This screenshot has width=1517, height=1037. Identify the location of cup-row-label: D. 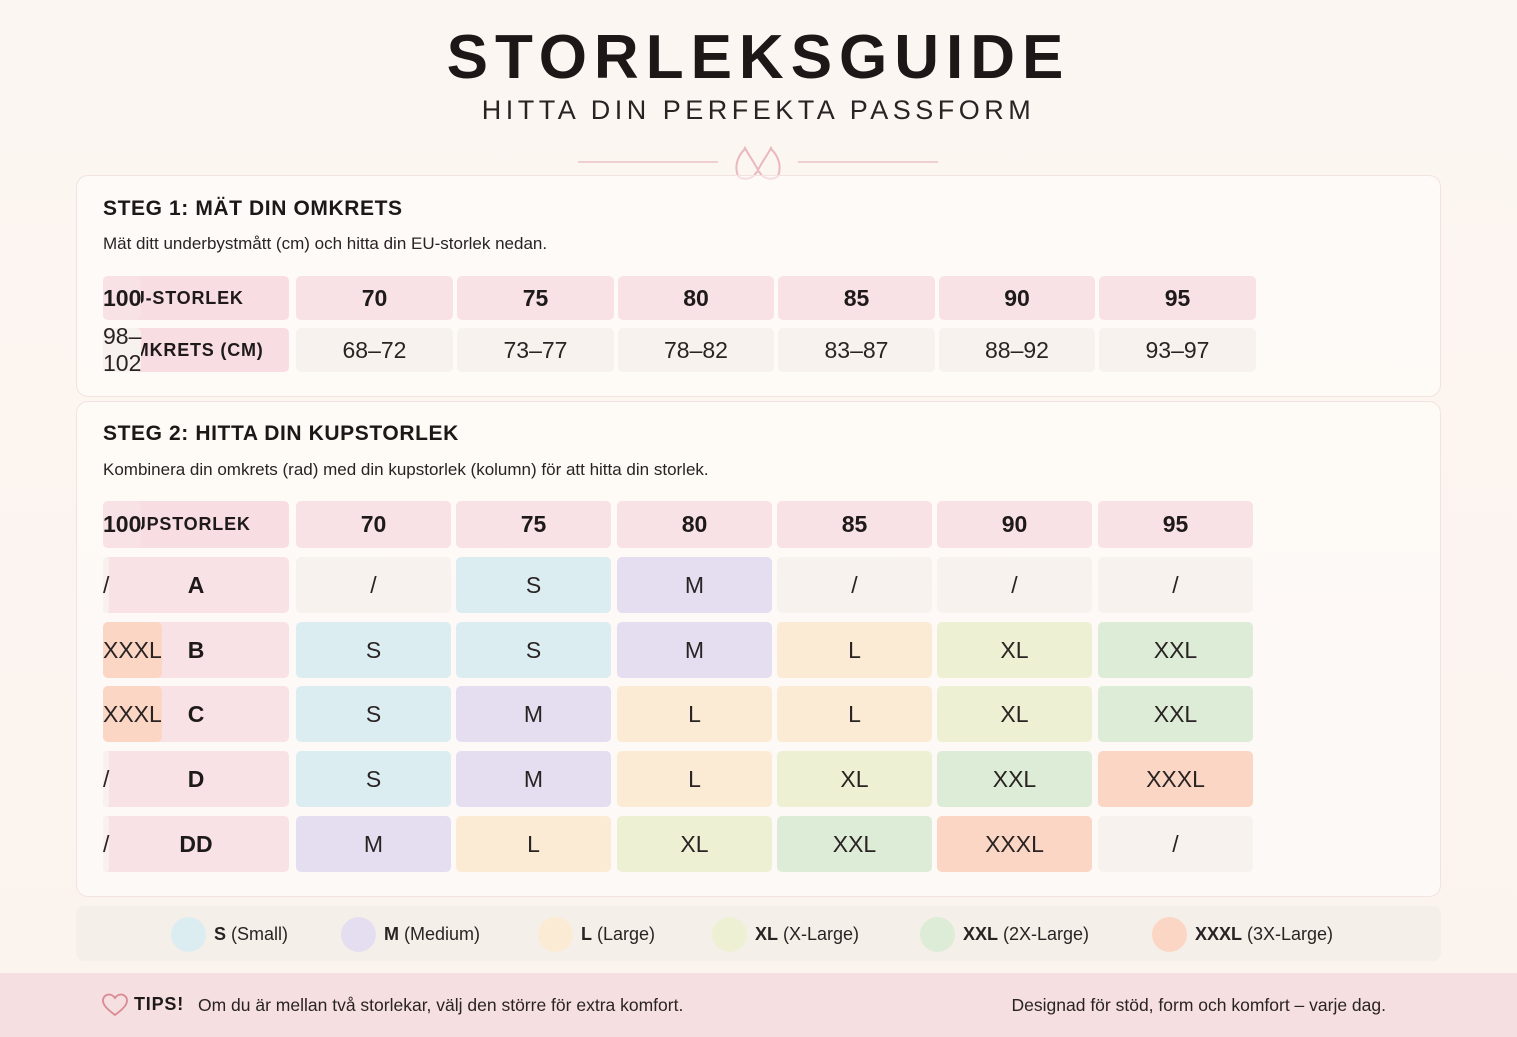
(196, 779).